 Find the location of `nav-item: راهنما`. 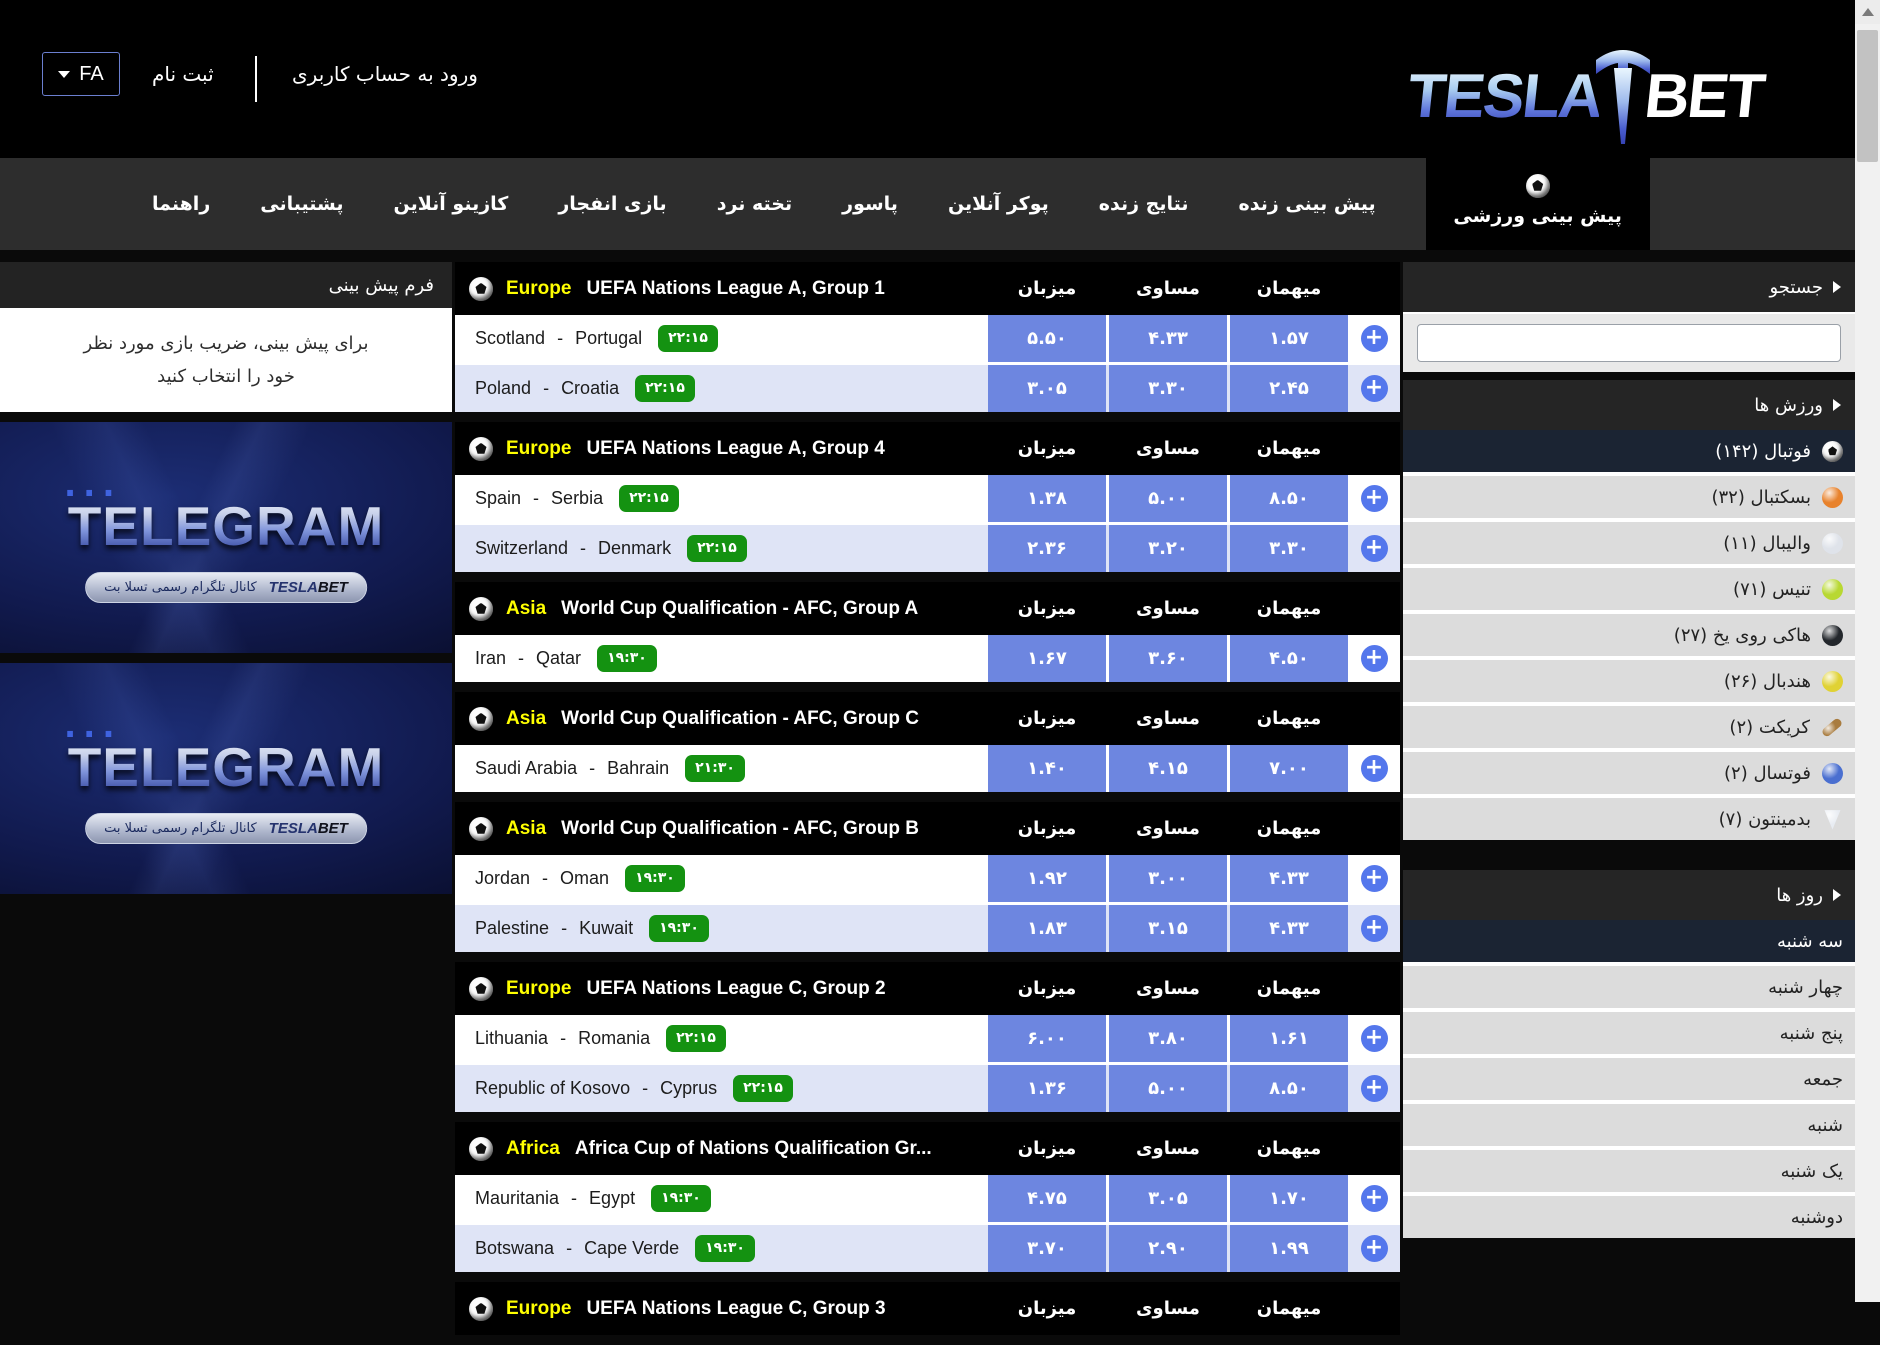

nav-item: راهنما is located at coordinates (181, 204).